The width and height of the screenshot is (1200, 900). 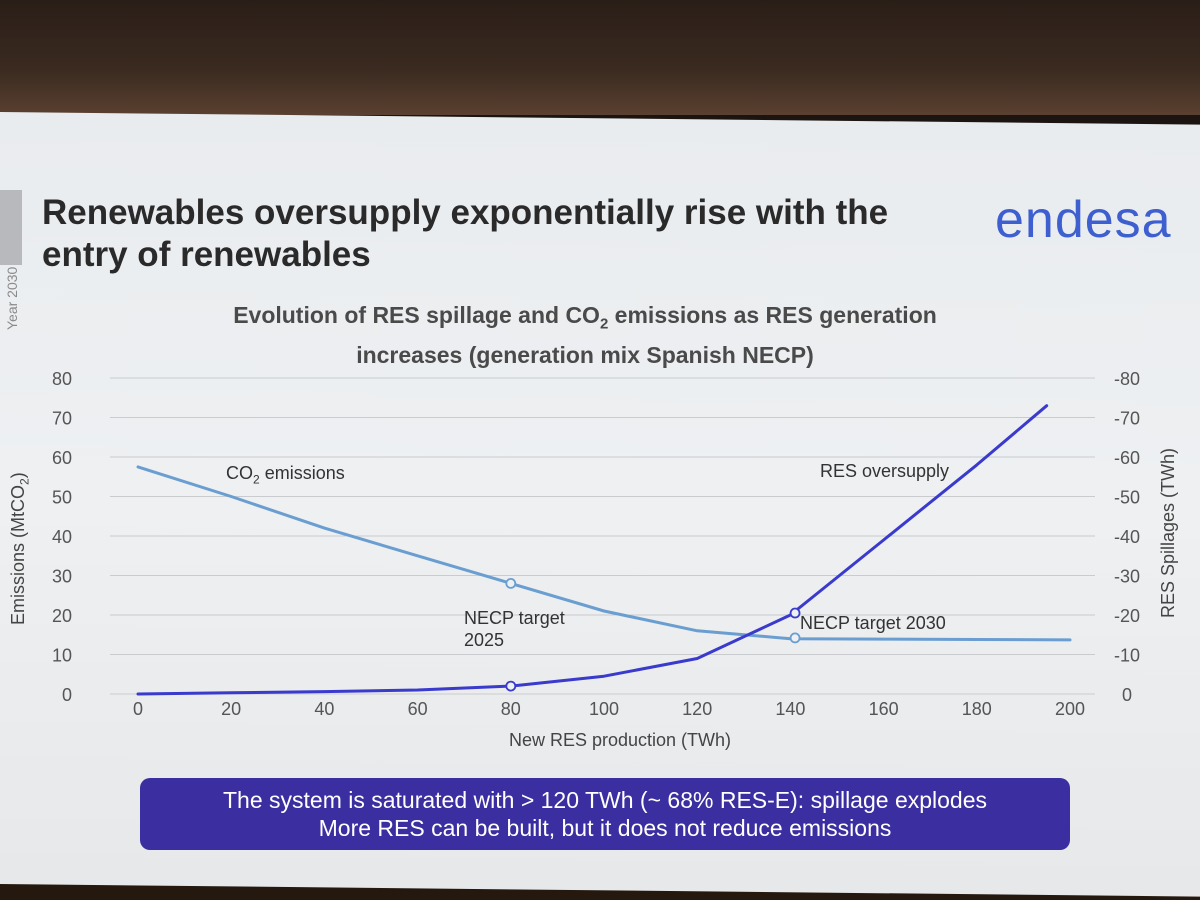 What do you see at coordinates (24, 481) in the screenshot?
I see `y-axis-title-left-sub: 2` at bounding box center [24, 481].